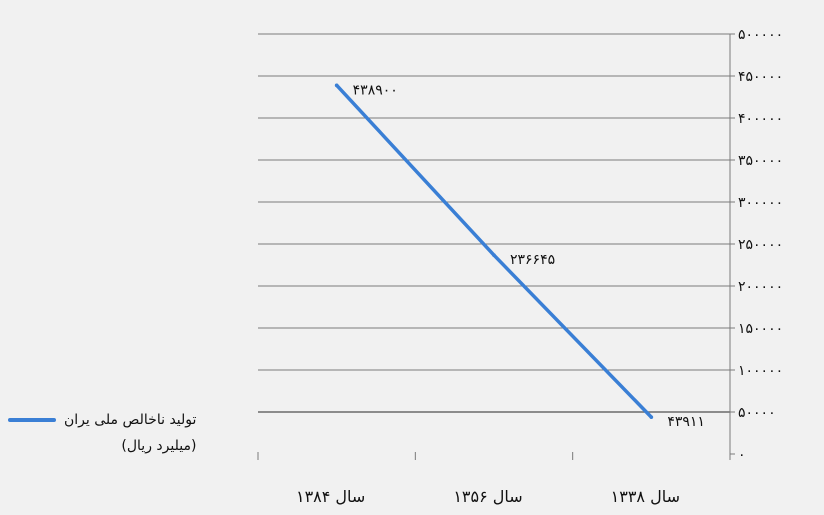 Image resolution: width=824 pixels, height=515 pixels. Describe the element at coordinates (130, 420) in the screenshot. I see `legend-series-label: تولید ناخالص ملی یران` at that location.